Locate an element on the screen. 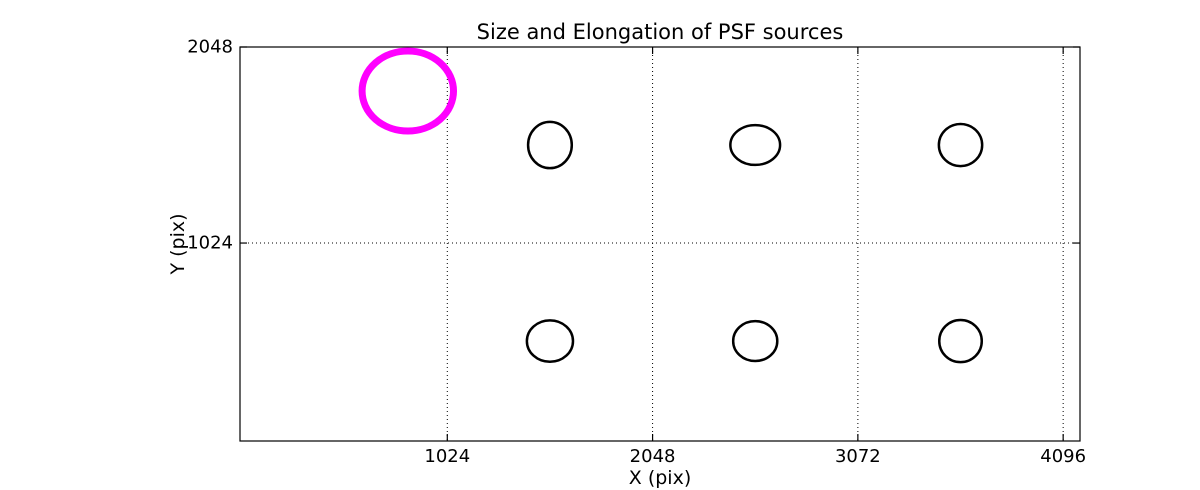 Image resolution: width=1200 pixels, height=490 pixels. y-tick-label-1024: 1024 is located at coordinates (210, 243).